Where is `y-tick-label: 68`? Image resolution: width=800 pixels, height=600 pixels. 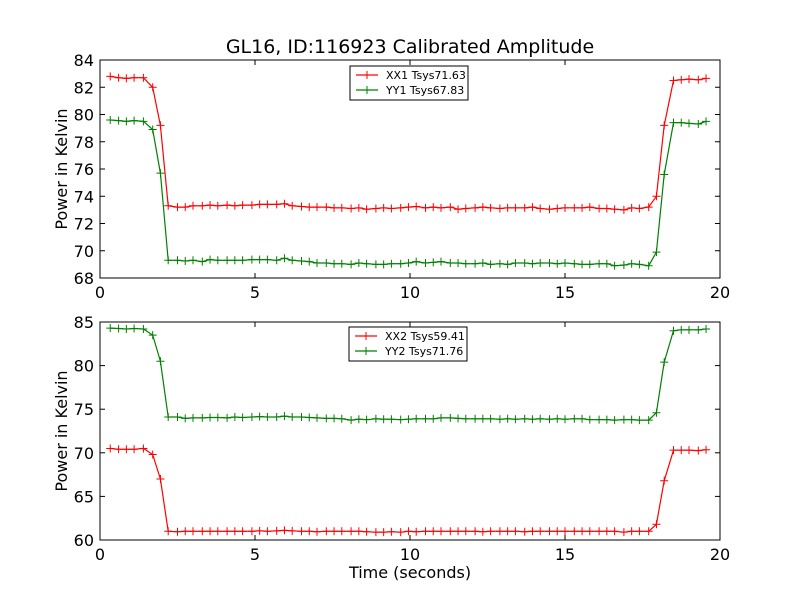
y-tick-label: 68 is located at coordinates (84, 278).